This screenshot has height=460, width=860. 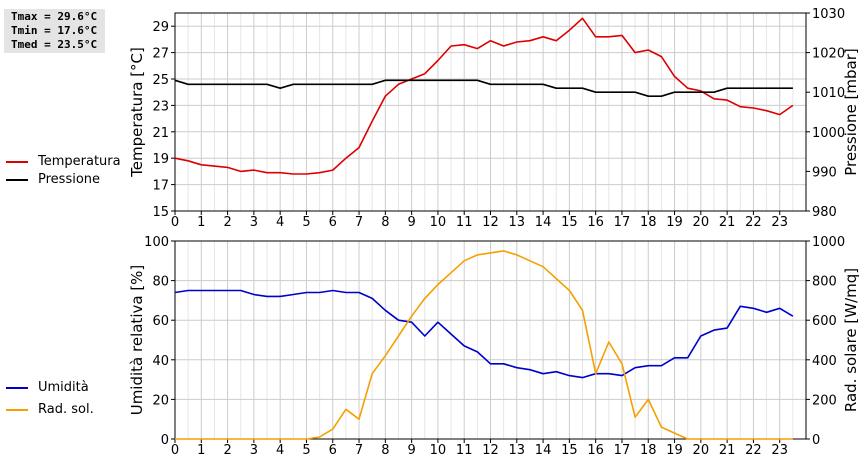 I want to click on y2-tick-label: 990, so click(x=824, y=172).